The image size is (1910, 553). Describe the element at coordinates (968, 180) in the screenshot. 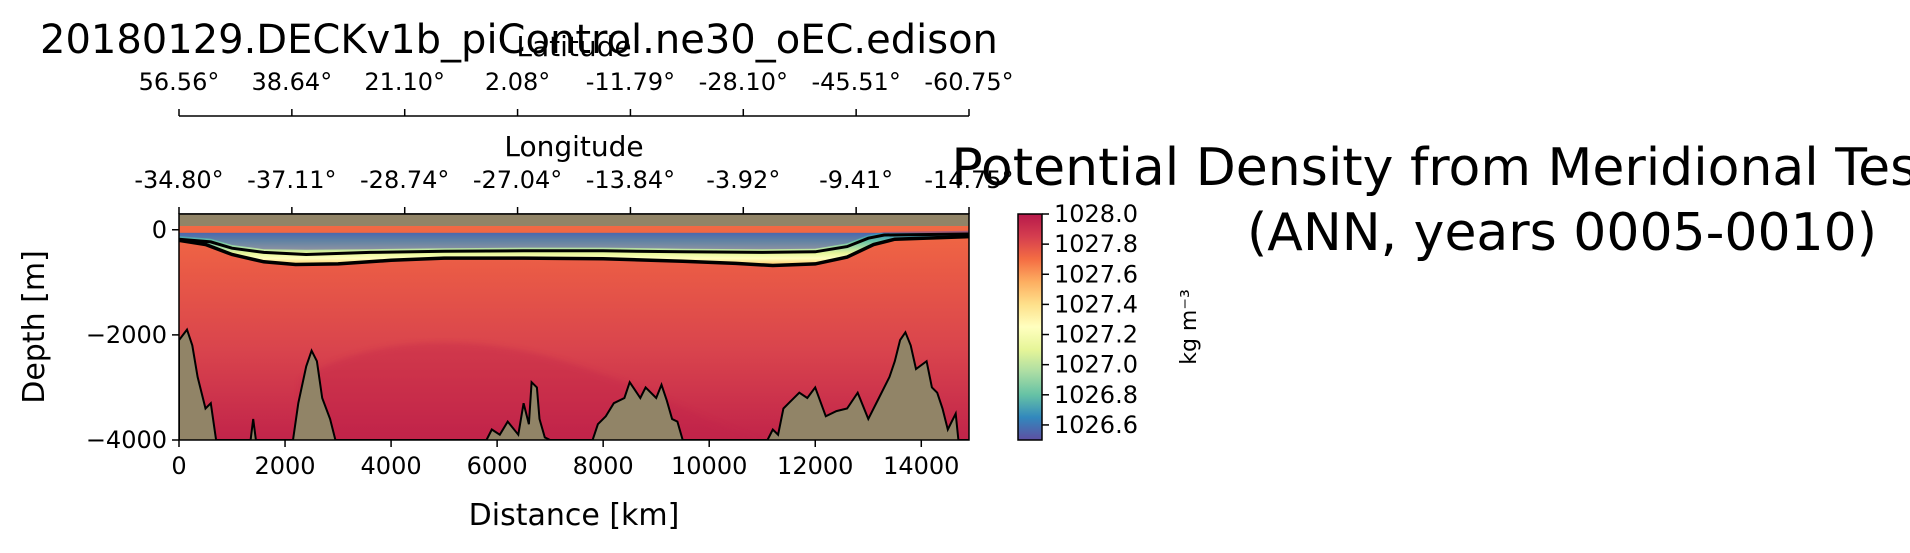

I see `longitude-tick-label: -14.75°` at that location.